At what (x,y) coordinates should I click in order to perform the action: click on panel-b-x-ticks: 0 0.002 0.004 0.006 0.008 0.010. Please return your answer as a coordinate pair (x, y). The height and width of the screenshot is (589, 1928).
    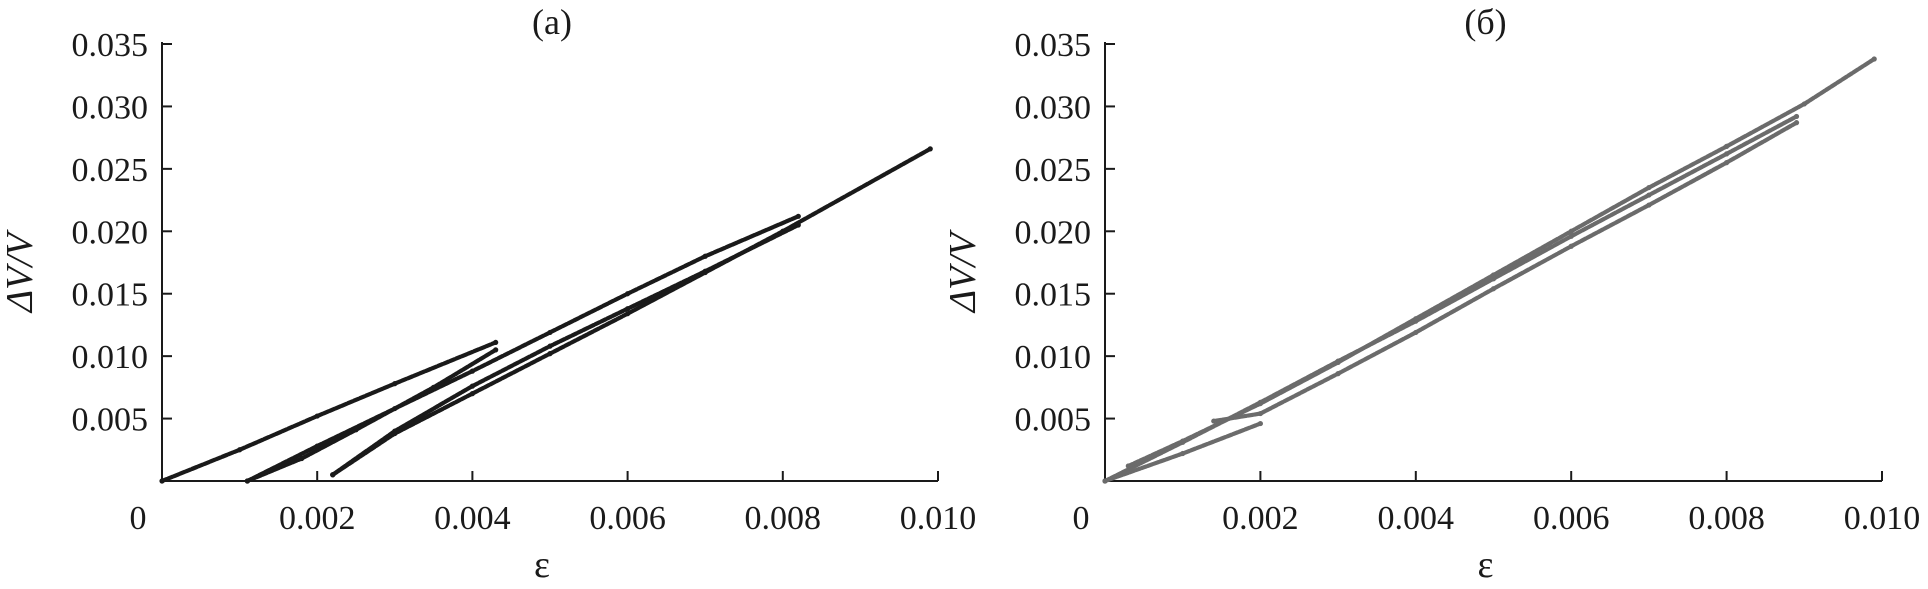
    Looking at the image, I should click on (1497, 504).